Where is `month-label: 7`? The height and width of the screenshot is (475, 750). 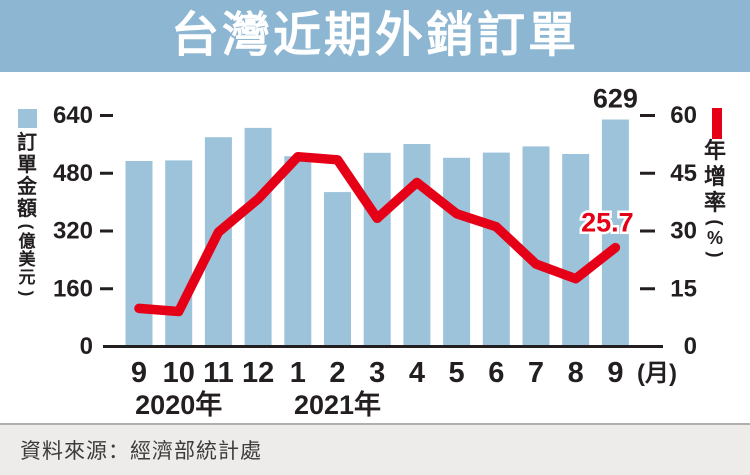 month-label: 7 is located at coordinates (536, 373).